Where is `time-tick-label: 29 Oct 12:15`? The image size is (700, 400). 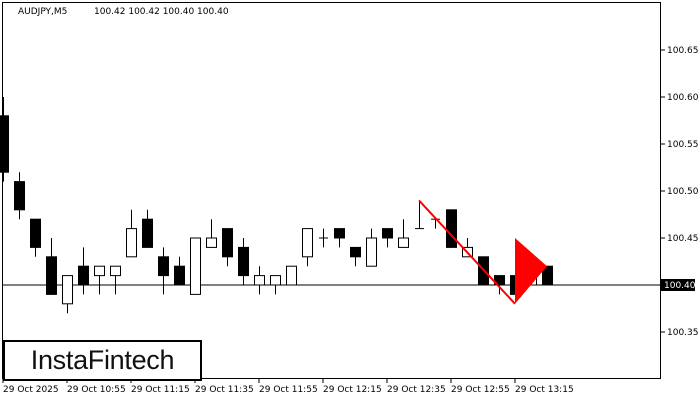 time-tick-label: 29 Oct 12:15 is located at coordinates (352, 390).